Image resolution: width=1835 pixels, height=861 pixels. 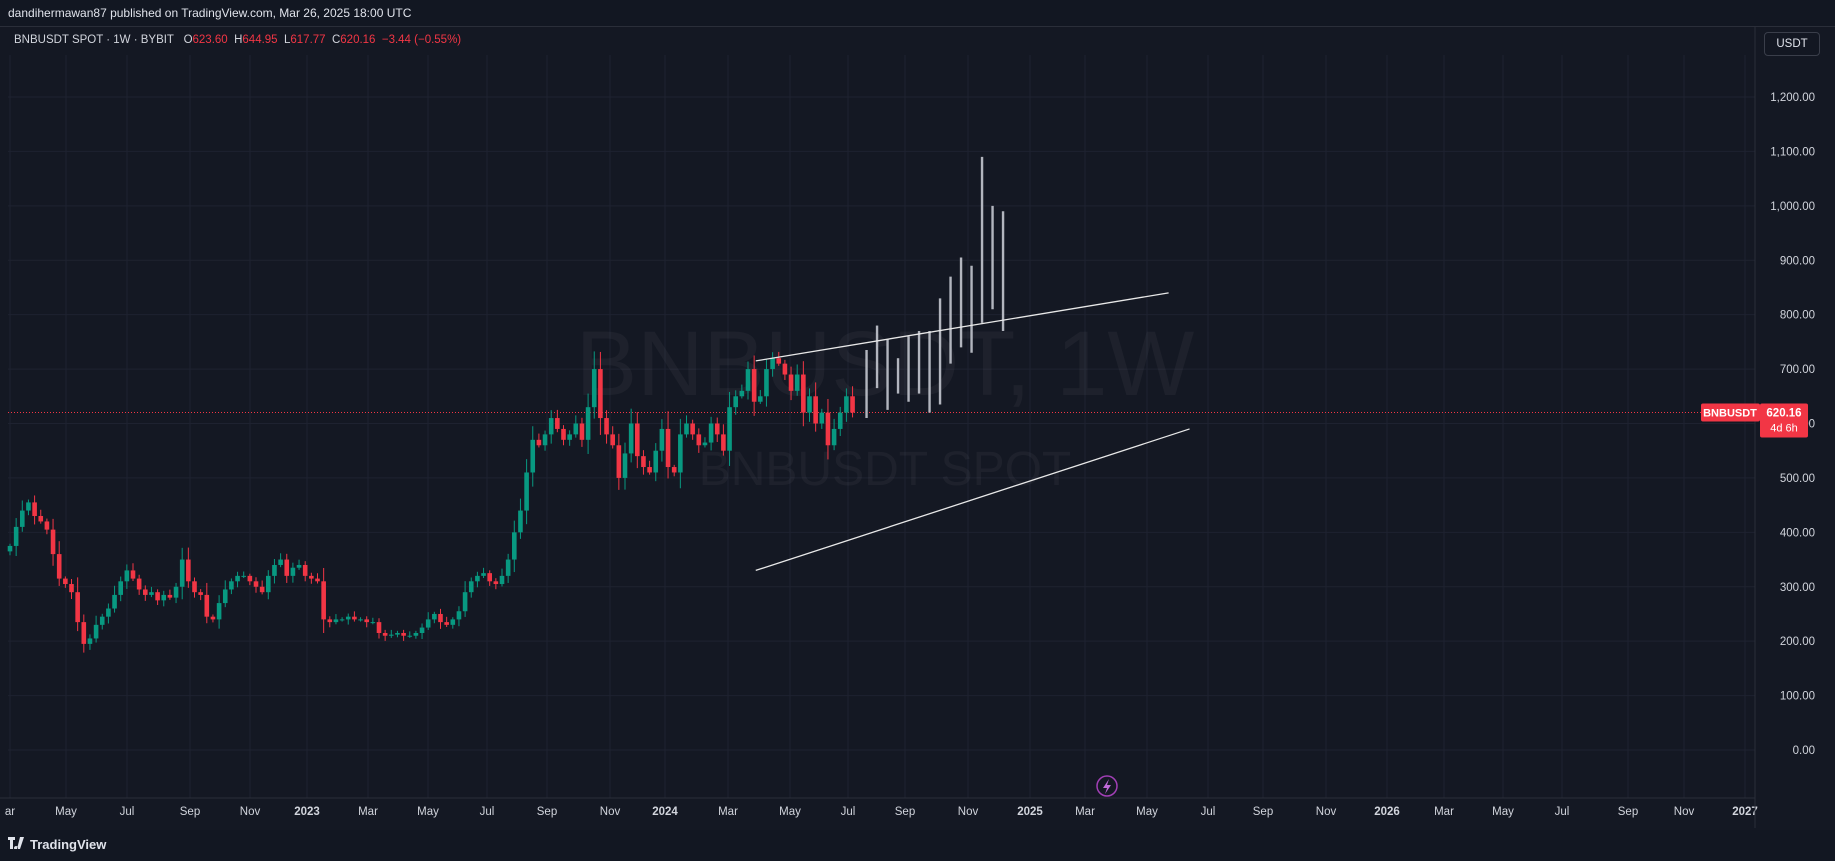 What do you see at coordinates (1797, 588) in the screenshot?
I see `y-tick-label: 300.00` at bounding box center [1797, 588].